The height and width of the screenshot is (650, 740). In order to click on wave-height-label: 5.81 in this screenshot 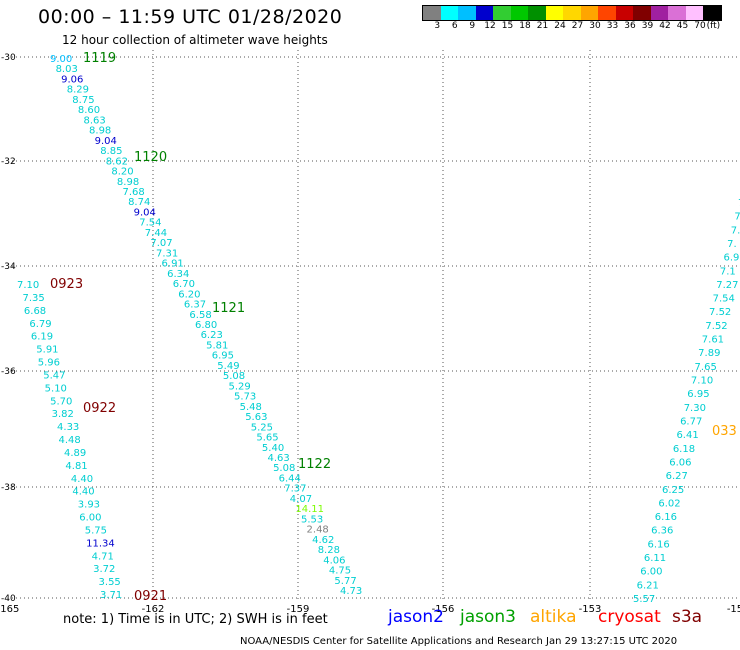, I will do `click(217, 345)`.